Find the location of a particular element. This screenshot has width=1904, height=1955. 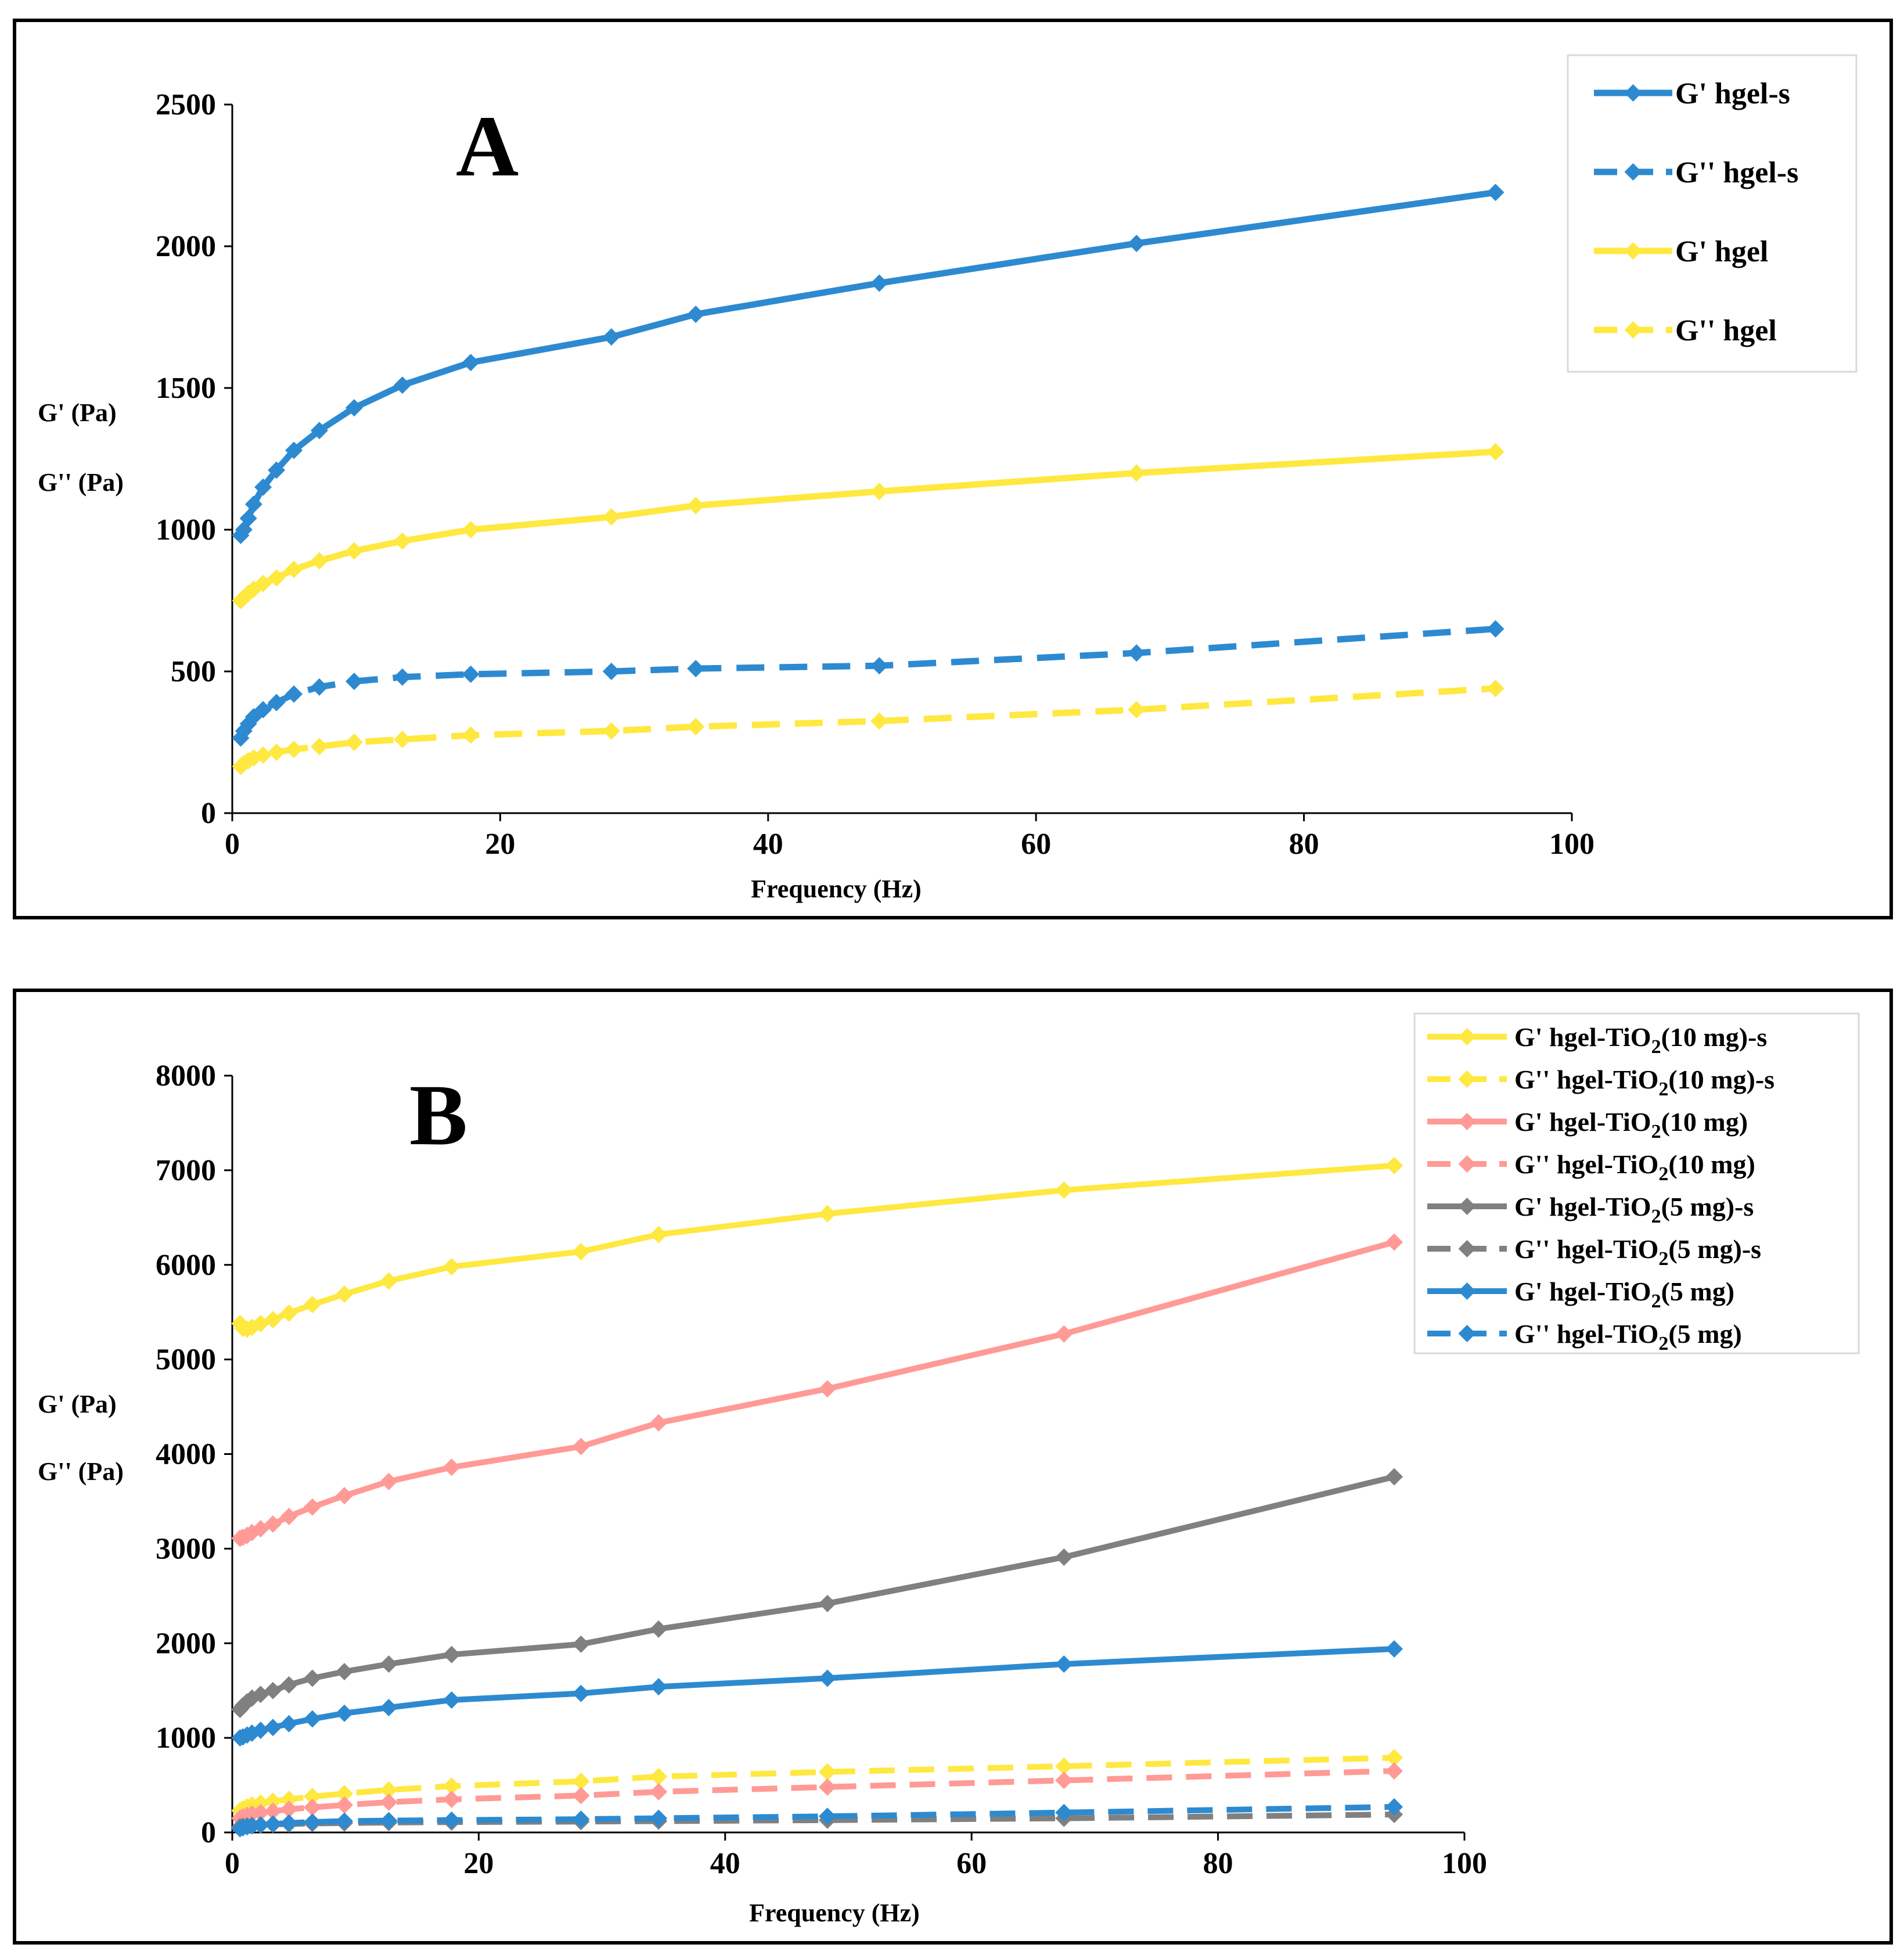

chart-1-legend-item: G'' hgel-TiO2(5 mg) is located at coordinates (1585, 1336).